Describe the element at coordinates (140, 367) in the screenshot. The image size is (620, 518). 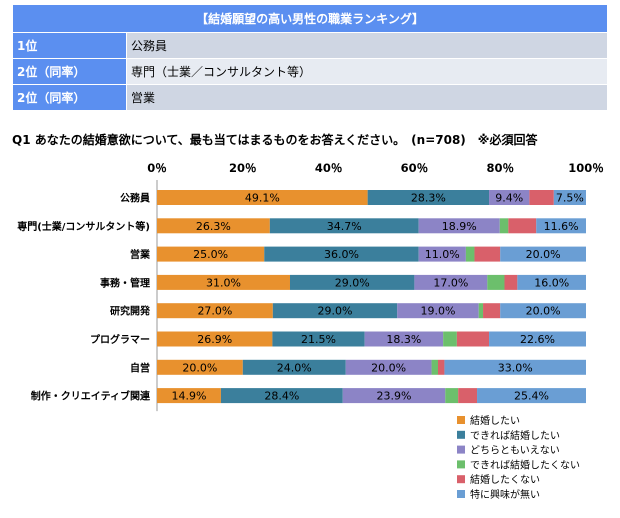
I see `category-label: 自営` at that location.